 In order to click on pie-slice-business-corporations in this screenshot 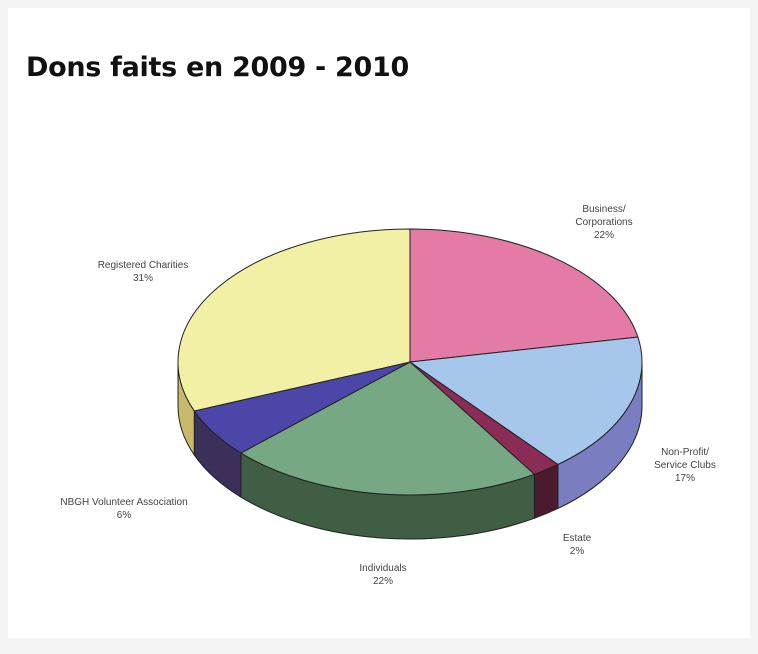, I will do `click(524, 295)`.